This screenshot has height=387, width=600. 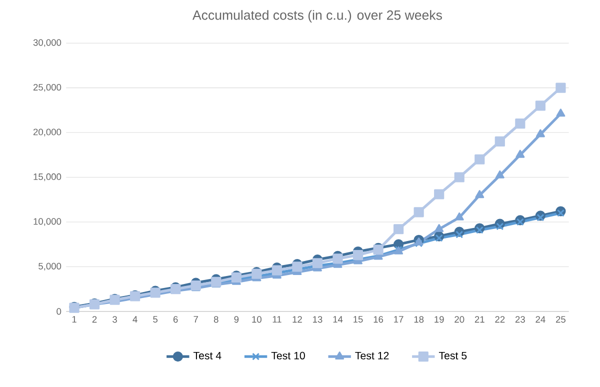 I want to click on y-tick-label: 30,000, so click(x=47, y=43).